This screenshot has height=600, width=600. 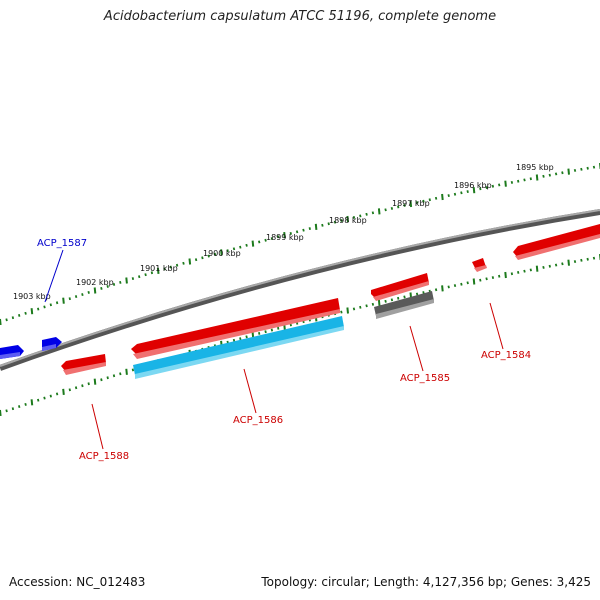 I want to click on gene-acp-1586-cyan, so click(x=238, y=347).